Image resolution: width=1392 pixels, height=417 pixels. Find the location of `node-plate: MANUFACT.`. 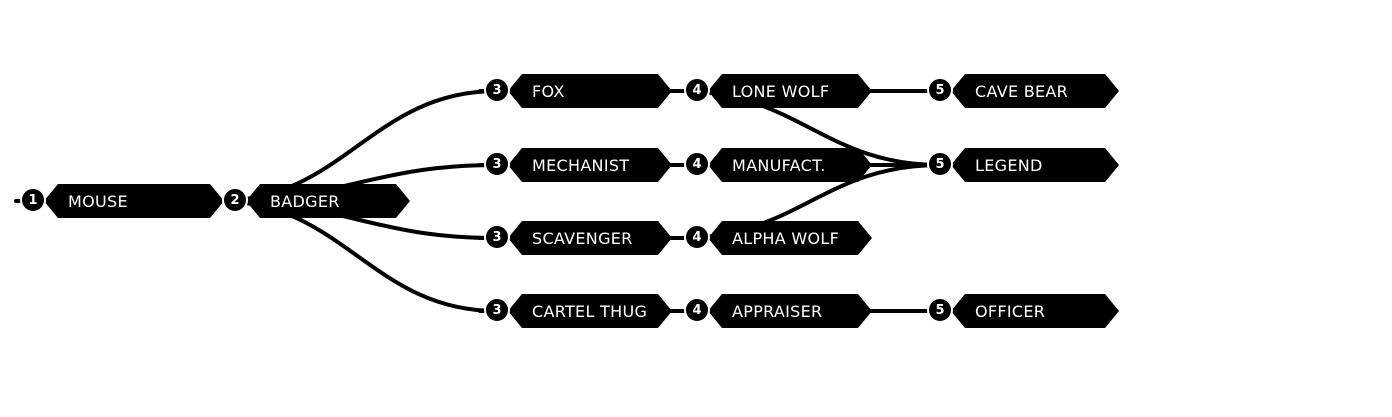

node-plate: MANUFACT. is located at coordinates (790, 165).